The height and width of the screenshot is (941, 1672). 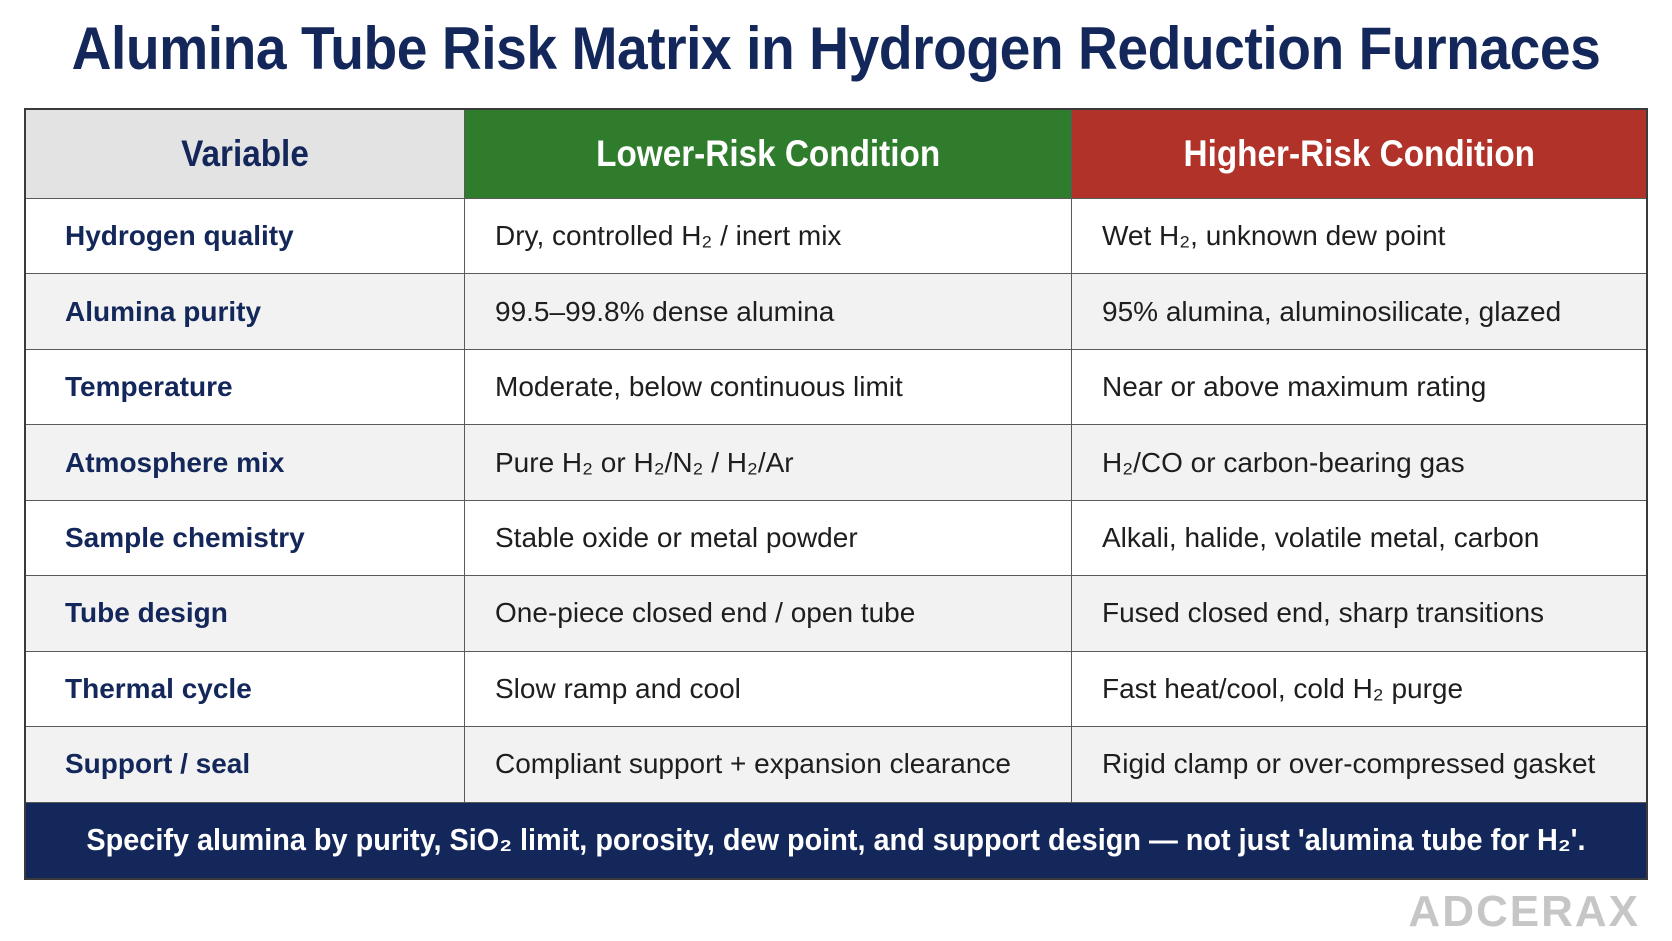 What do you see at coordinates (1359, 613) in the screenshot?
I see `higher-risk-cell: Fused closed end, sharp transitions` at bounding box center [1359, 613].